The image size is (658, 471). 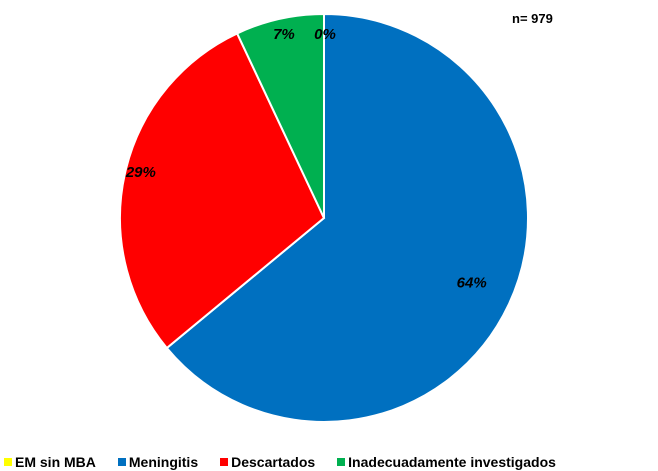 What do you see at coordinates (273, 461) in the screenshot?
I see `legend-label-descartados: Descartados` at bounding box center [273, 461].